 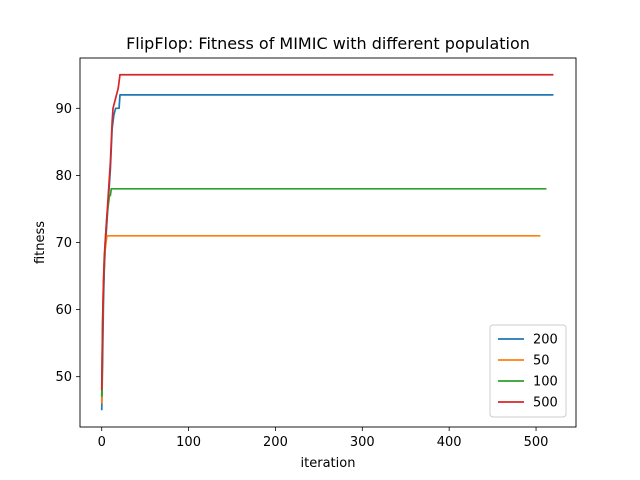 I want to click on y-tick-label: 60, so click(x=63, y=310).